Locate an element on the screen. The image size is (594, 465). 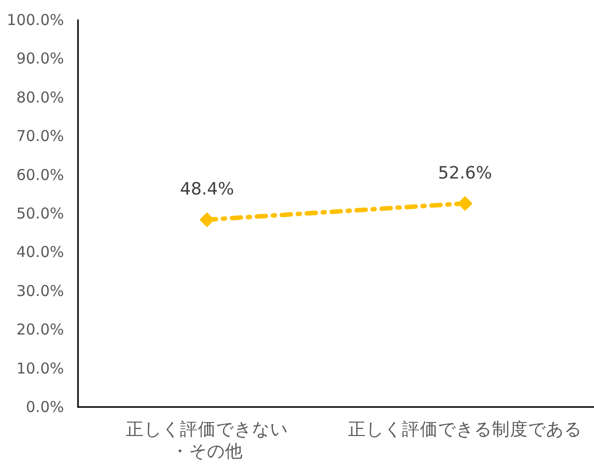
y-tick-label: 60.0% is located at coordinates (40, 175).